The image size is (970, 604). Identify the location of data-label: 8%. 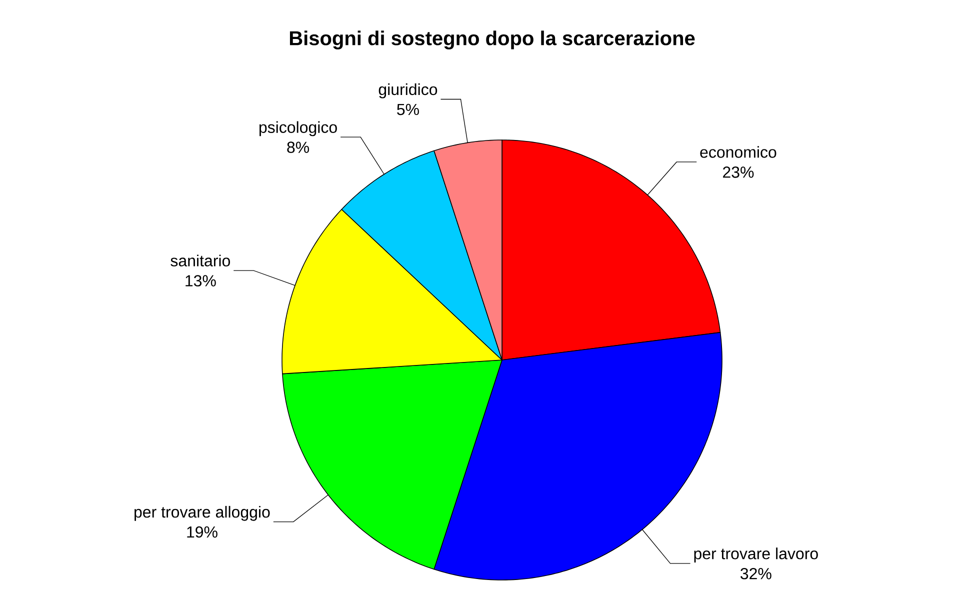
(298, 147).